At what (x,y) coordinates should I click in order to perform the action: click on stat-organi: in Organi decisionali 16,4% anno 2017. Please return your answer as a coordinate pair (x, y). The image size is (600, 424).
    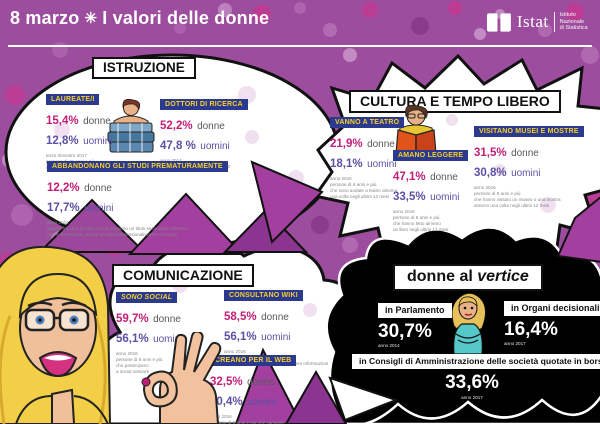
    Looking at the image, I should click on (552, 322).